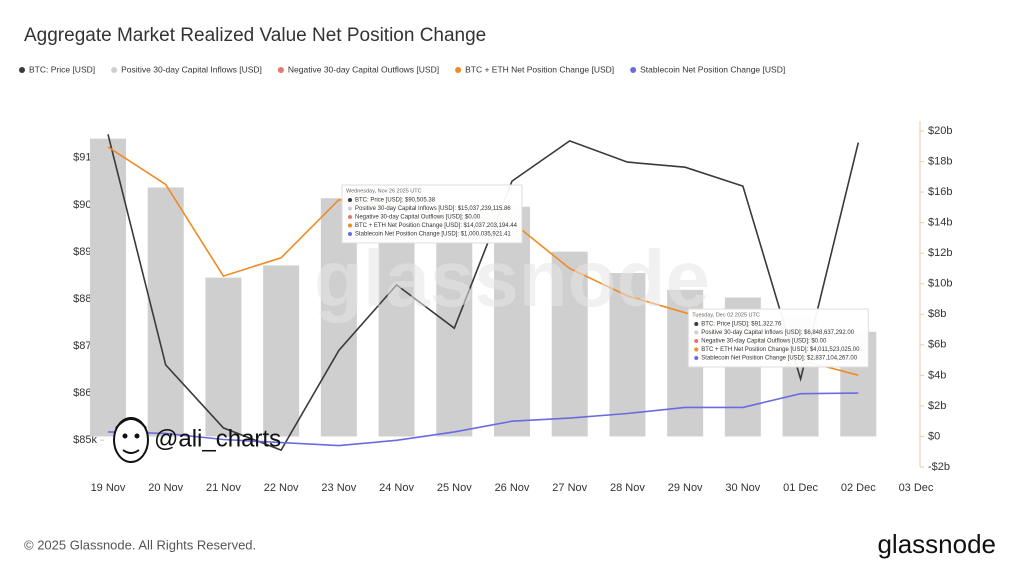  I want to click on tooltip-header: Wednesday, Nov 26 2025 UTC, so click(384, 191).